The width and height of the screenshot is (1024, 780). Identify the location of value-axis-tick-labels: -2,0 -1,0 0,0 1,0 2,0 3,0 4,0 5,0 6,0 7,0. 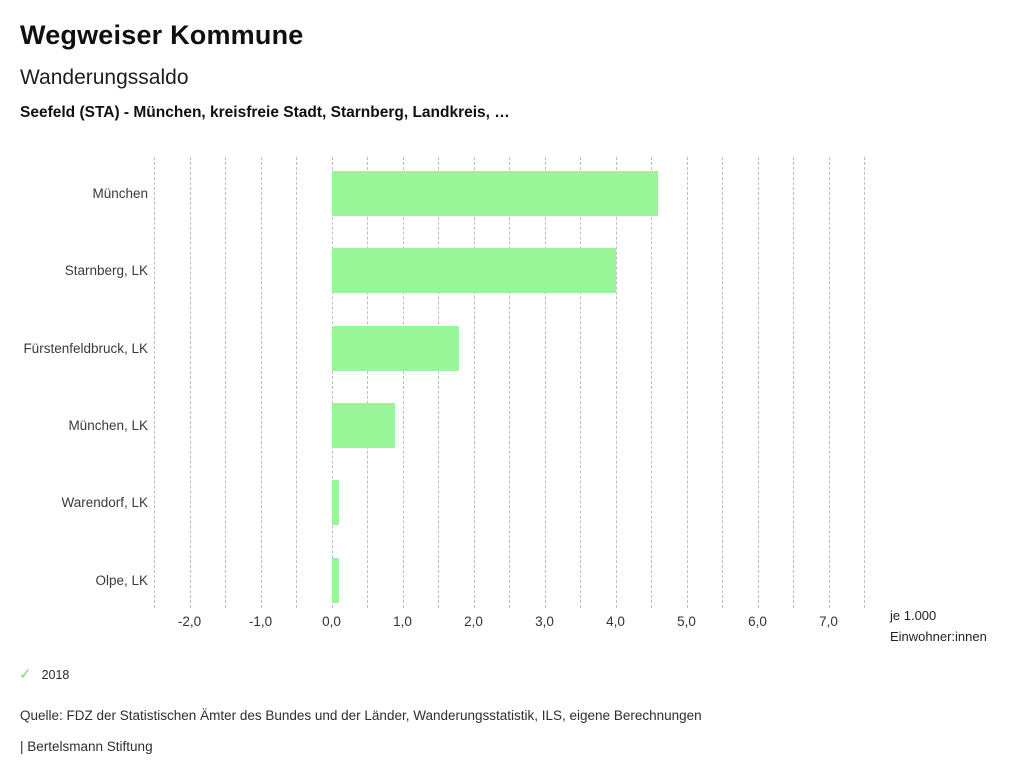
(509, 624).